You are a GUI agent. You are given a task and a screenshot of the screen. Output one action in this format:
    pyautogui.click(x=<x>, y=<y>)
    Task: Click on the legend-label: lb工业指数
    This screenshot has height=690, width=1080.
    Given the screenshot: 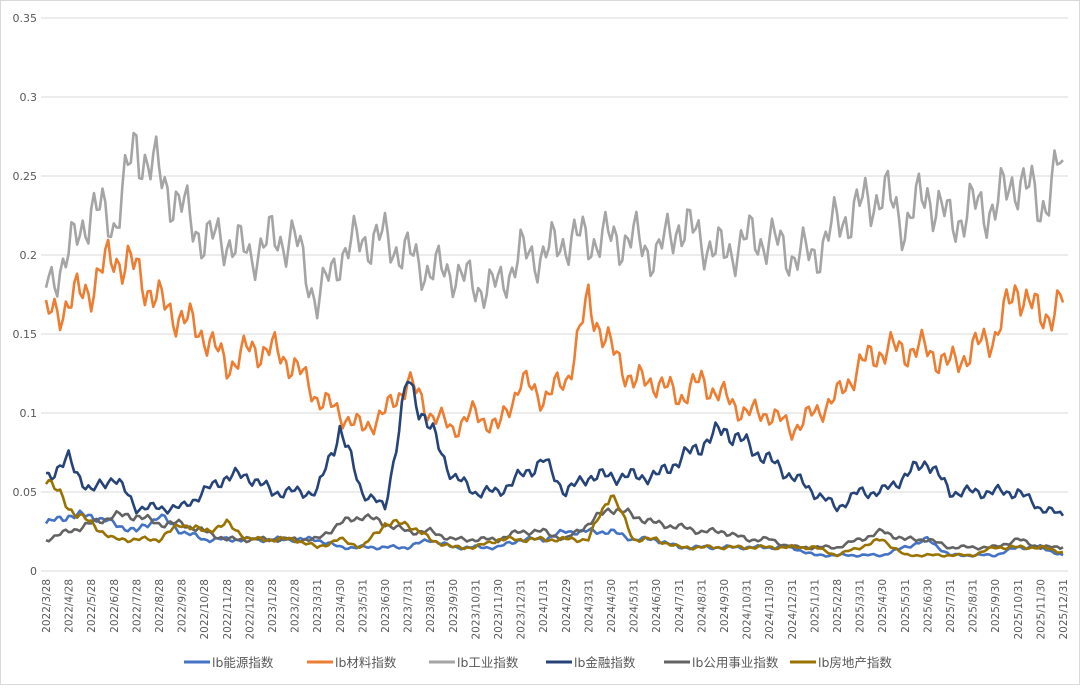 What is the action you would take?
    pyautogui.click(x=488, y=662)
    